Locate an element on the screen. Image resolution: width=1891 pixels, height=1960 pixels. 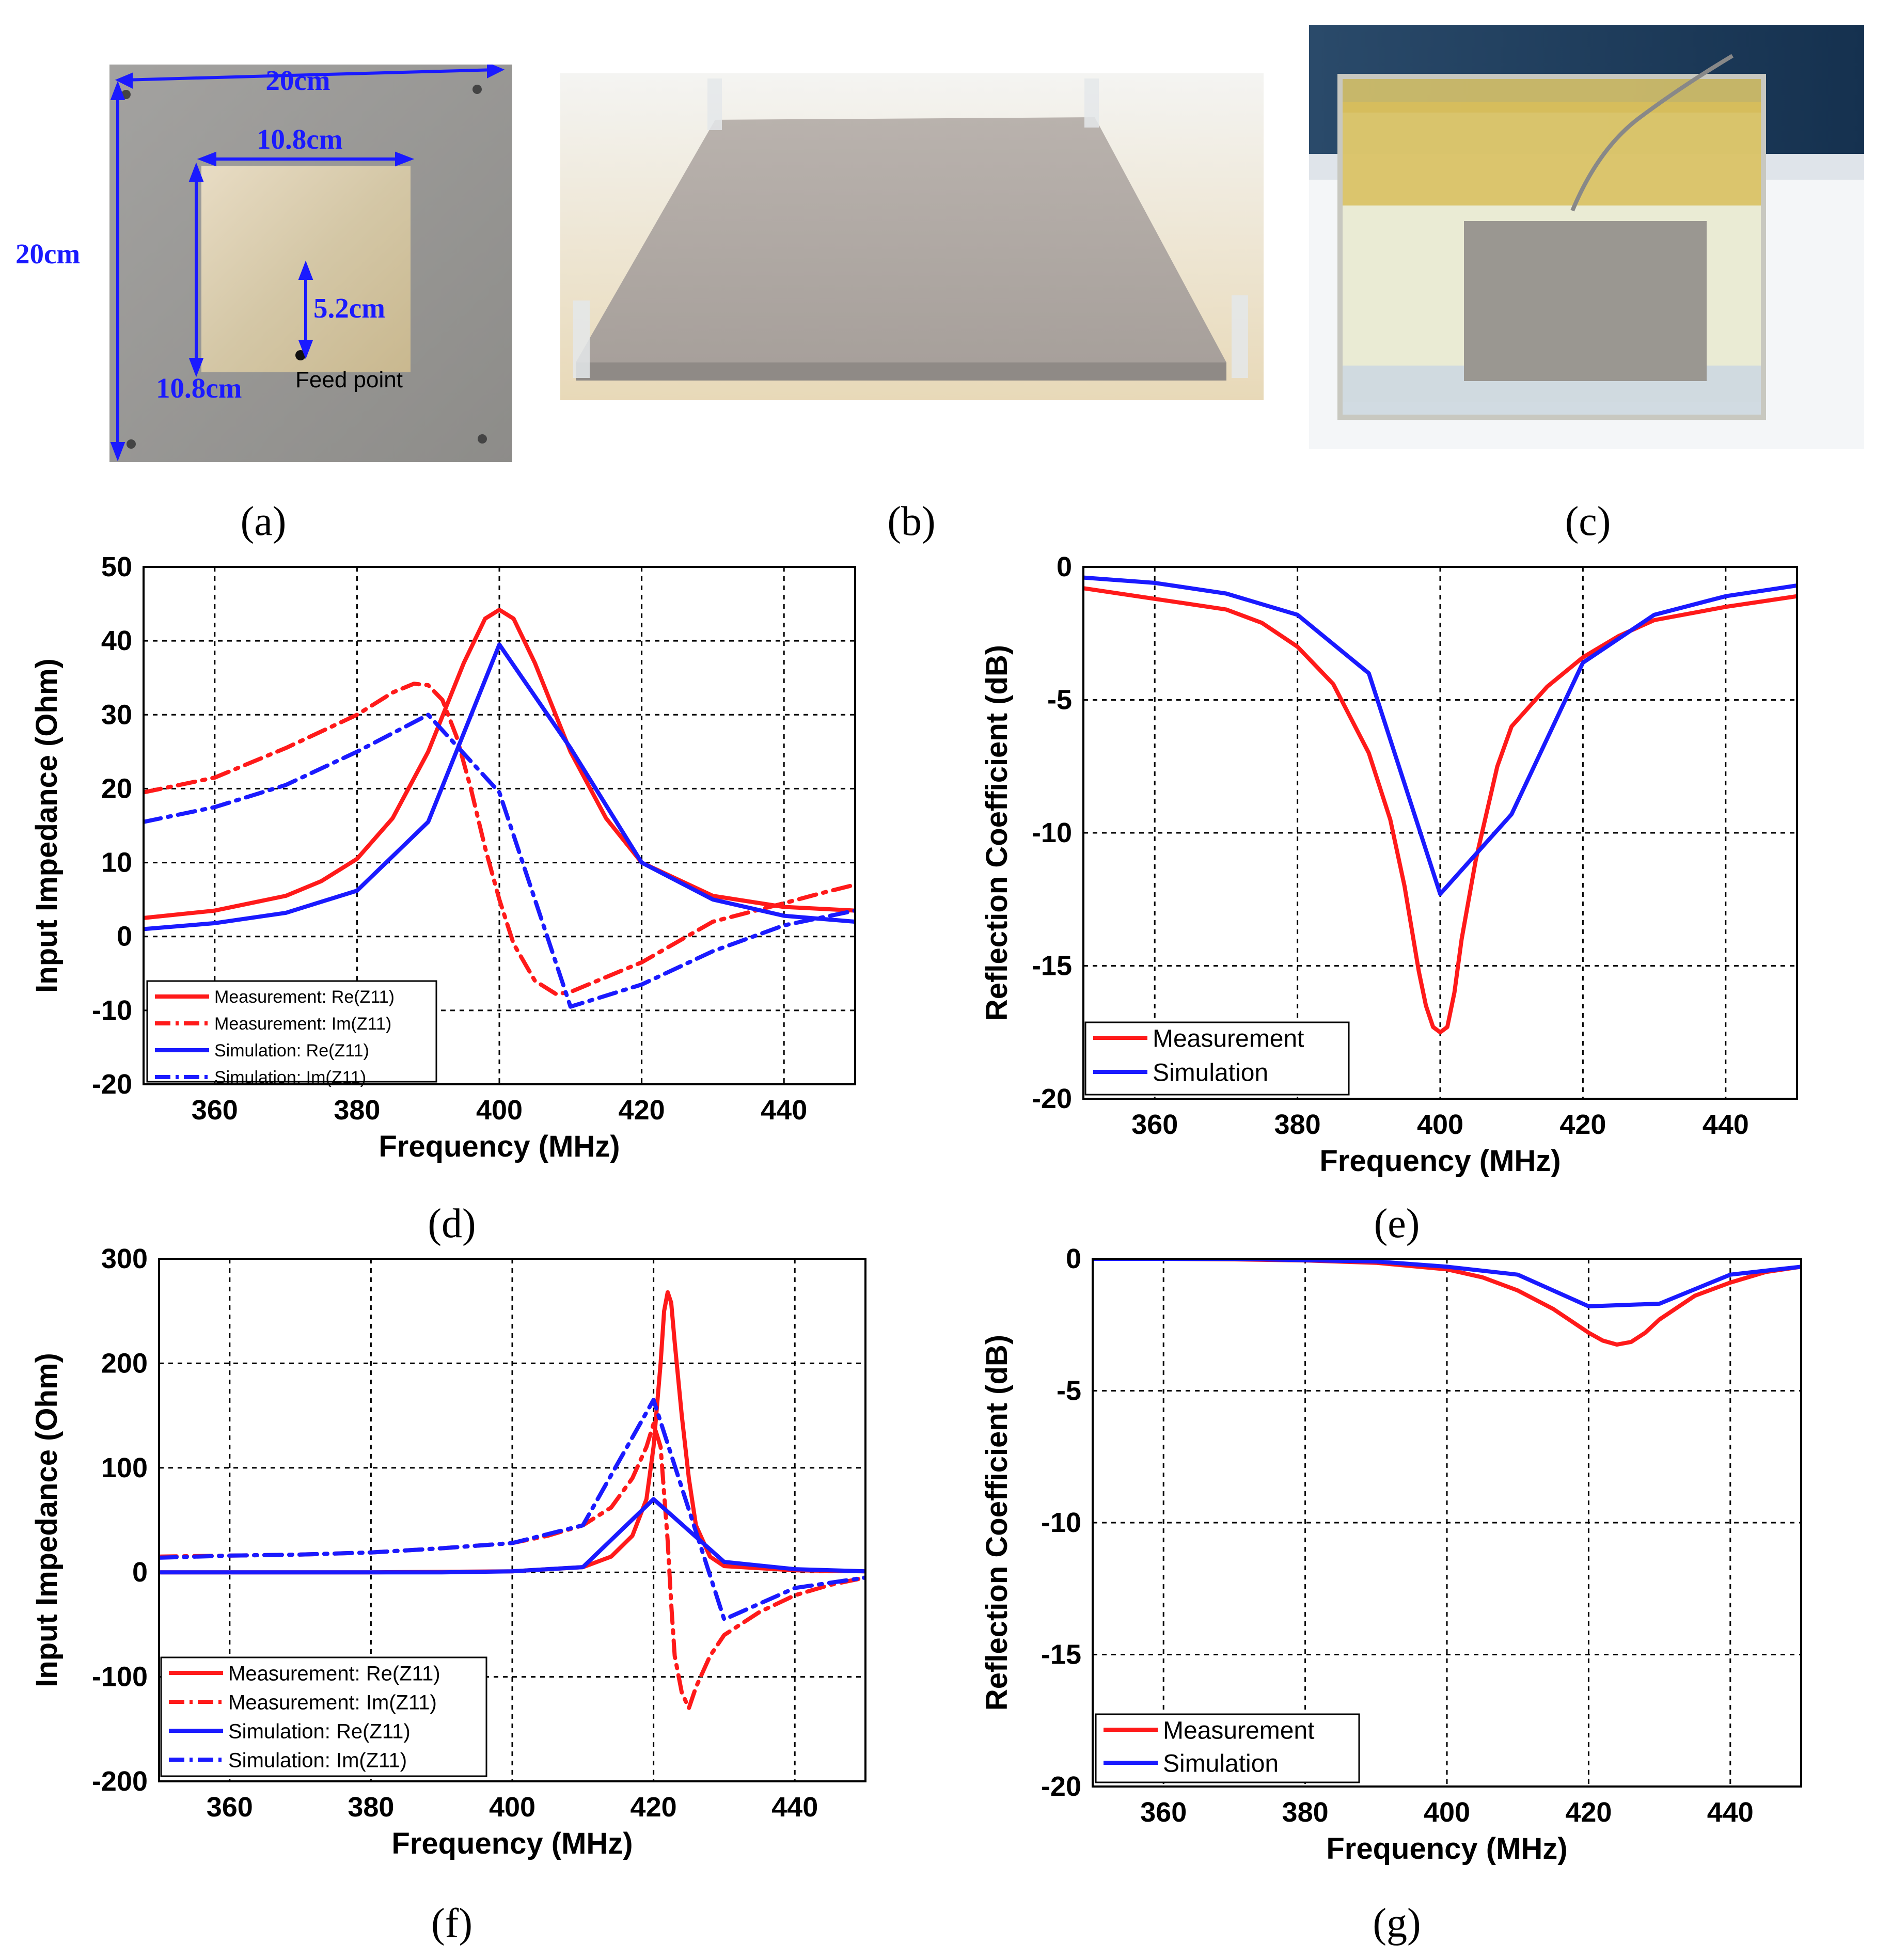
caption-g: (g) is located at coordinates (1397, 1923).